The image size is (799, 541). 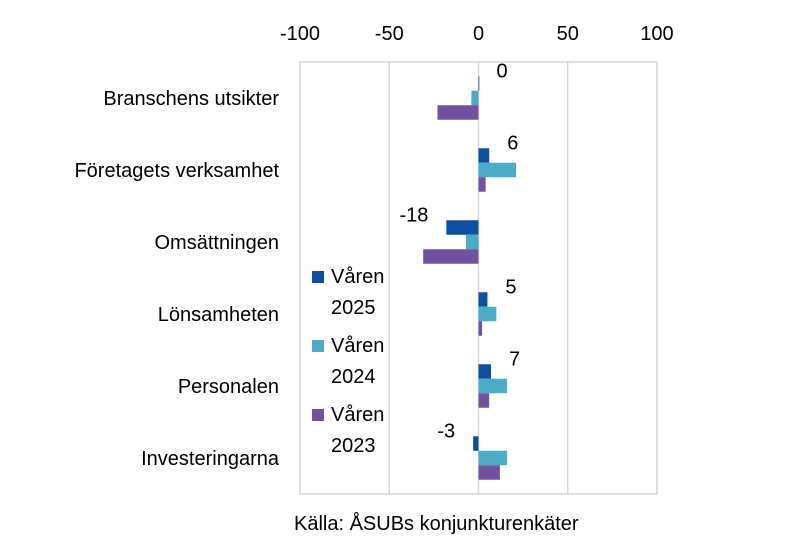 I want to click on category-label: Personalen, so click(x=228, y=387).